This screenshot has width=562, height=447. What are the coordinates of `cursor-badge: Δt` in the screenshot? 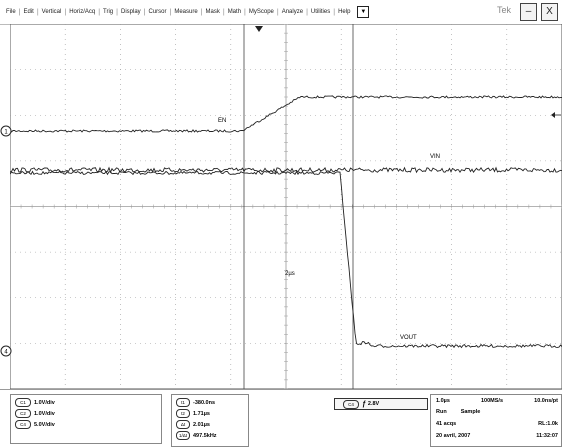 It's located at (183, 424).